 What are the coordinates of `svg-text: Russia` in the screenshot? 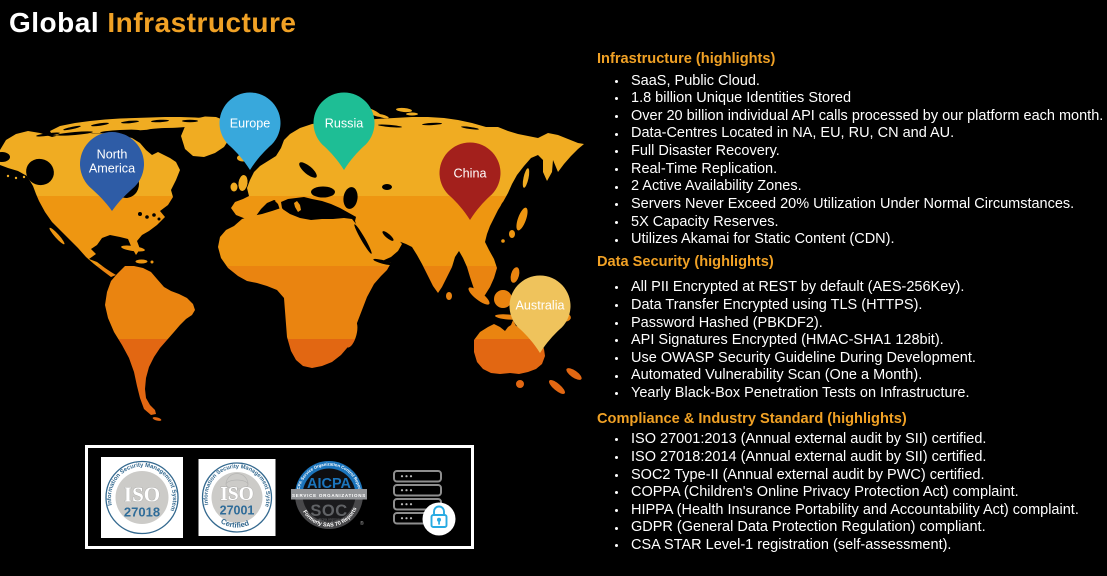 It's located at (344, 124).